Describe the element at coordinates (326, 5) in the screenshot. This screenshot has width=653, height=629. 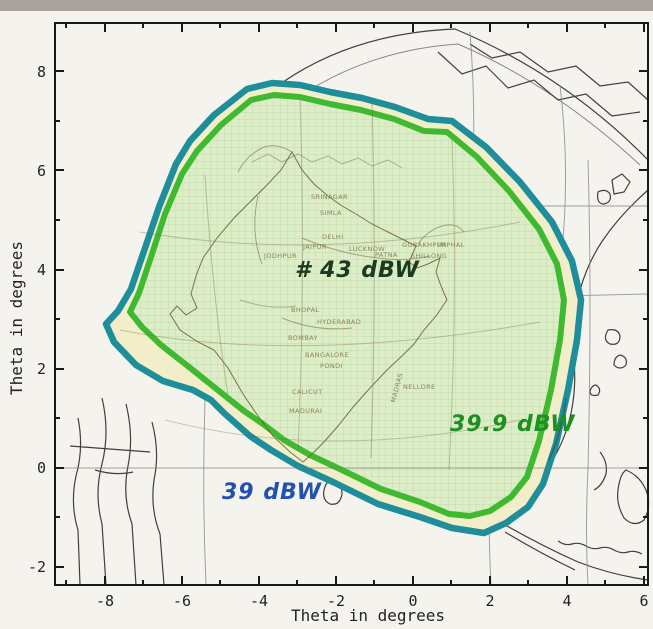
I see `scan-artifact-band` at that location.